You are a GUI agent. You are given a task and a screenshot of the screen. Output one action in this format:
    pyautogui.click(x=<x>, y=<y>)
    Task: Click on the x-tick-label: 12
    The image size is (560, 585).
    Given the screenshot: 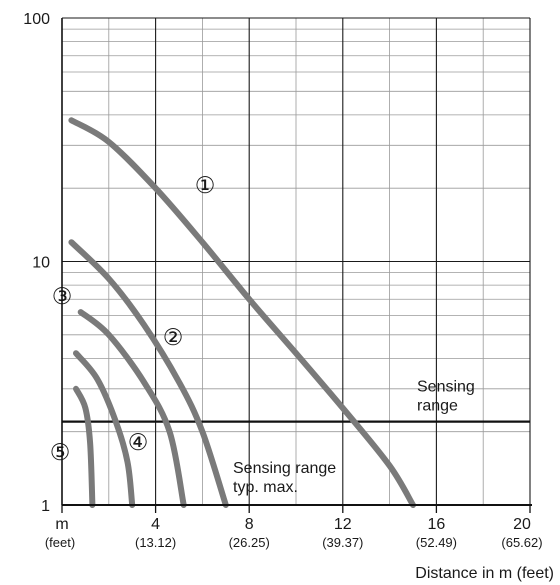 What is the action you would take?
    pyautogui.click(x=343, y=524)
    